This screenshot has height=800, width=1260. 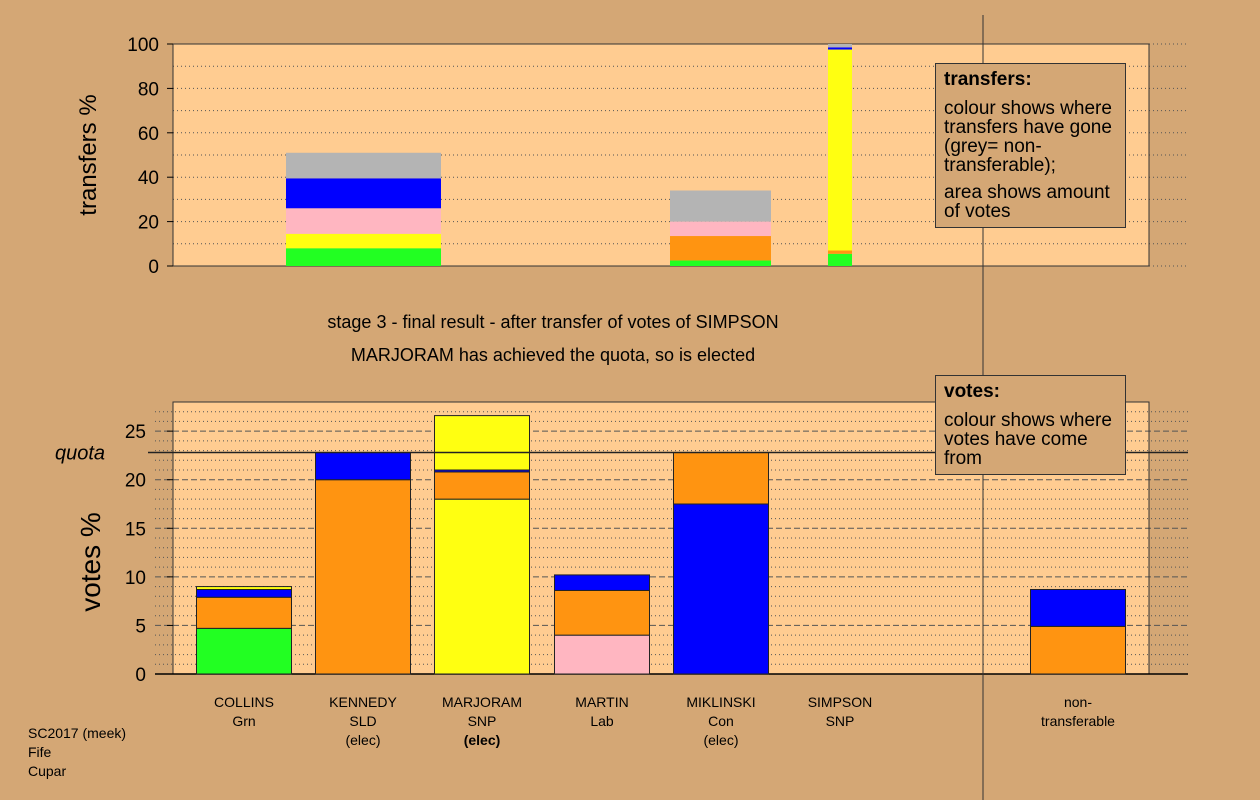 What do you see at coordinates (1028, 439) in the screenshot?
I see `votes-legend-colour-text: colour shows where votes have come from` at bounding box center [1028, 439].